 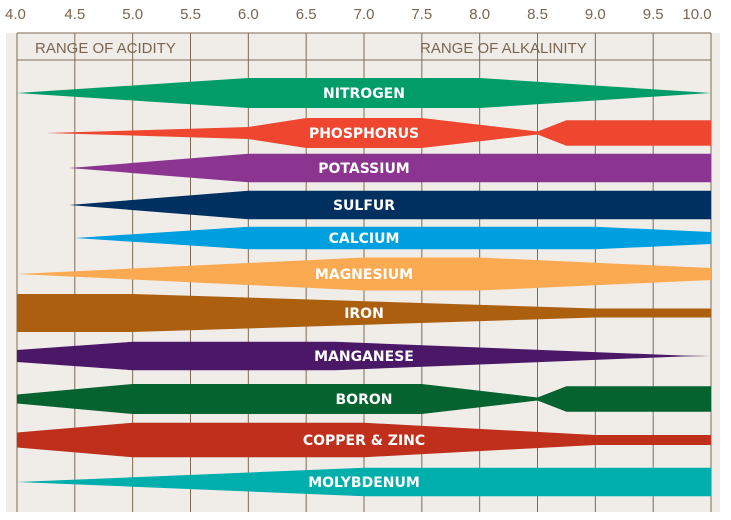 What do you see at coordinates (479, 14) in the screenshot?
I see `x-tick-label: 8.0` at bounding box center [479, 14].